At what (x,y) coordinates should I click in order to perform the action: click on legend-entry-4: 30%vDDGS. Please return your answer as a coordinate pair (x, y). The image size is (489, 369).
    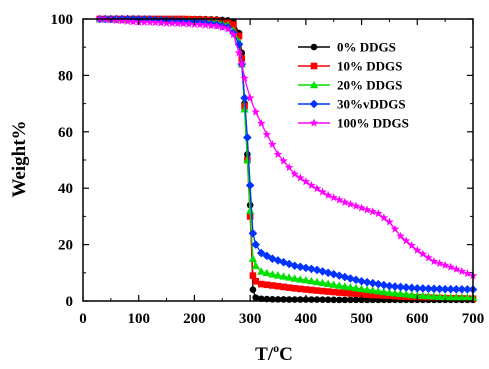
    Looking at the image, I should click on (352, 104).